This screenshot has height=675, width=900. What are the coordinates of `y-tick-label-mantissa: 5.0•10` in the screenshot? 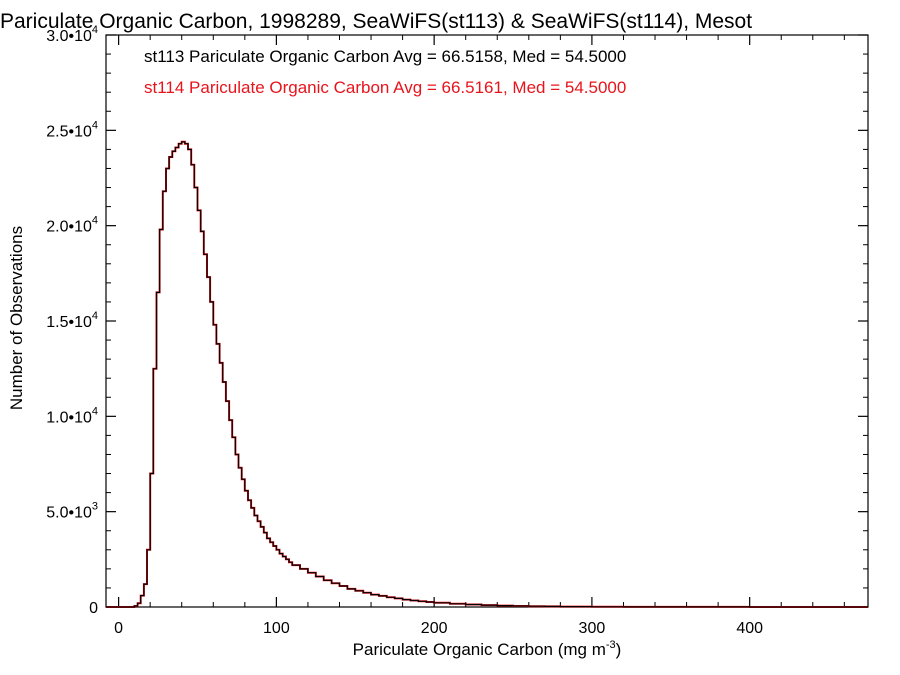 It's located at (69, 513).